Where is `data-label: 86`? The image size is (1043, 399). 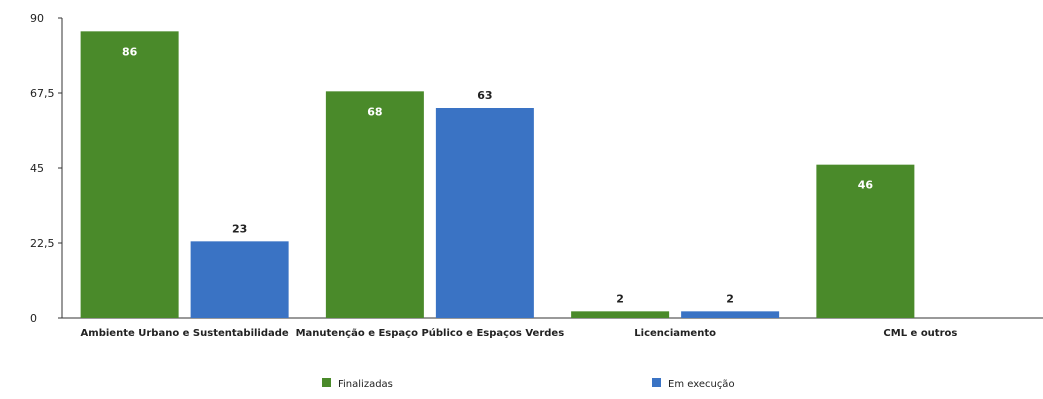
data-label: 86 is located at coordinates (130, 51).